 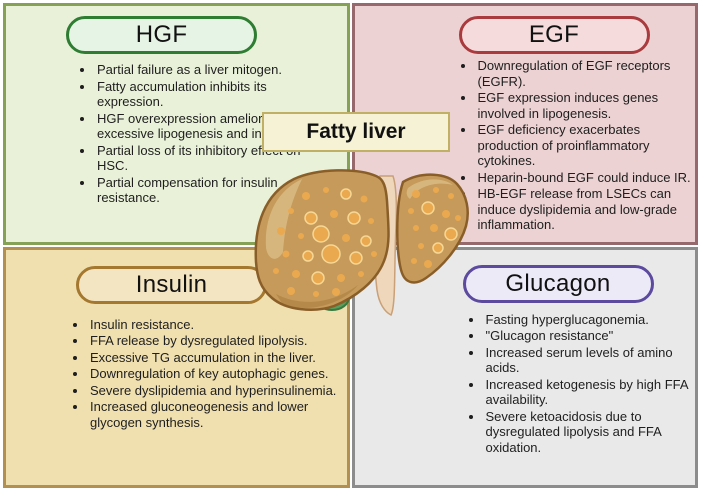 I want to click on insulin-title-pill: Insulin, so click(x=171, y=284).